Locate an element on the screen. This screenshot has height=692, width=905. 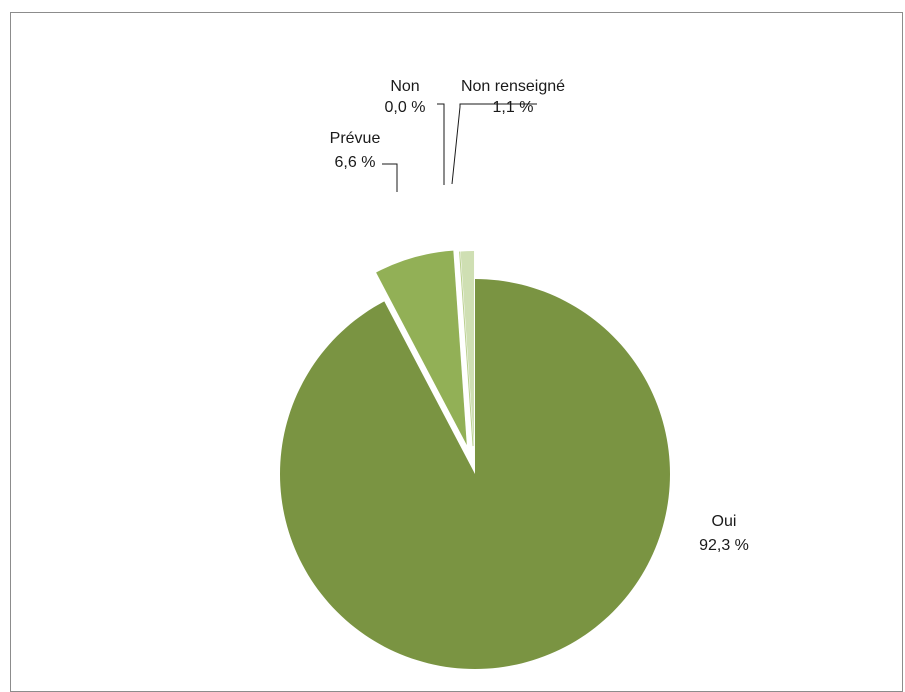
leader-lines is located at coordinates (459, 147).